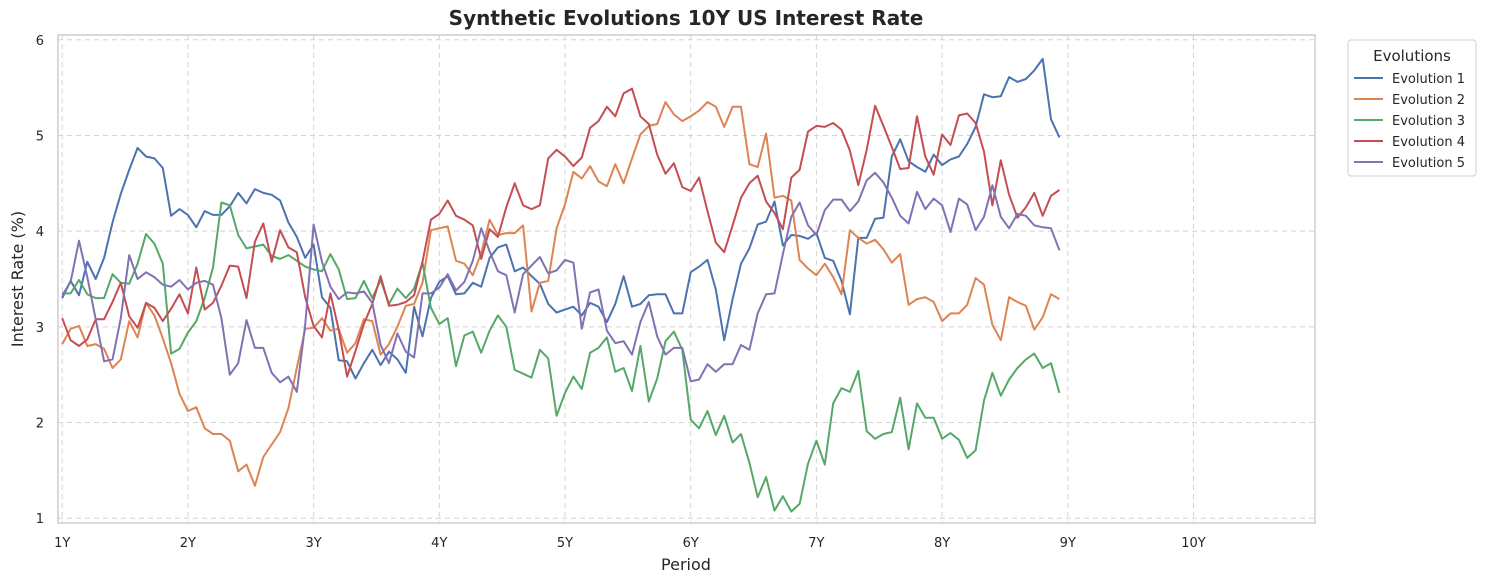 The width and height of the screenshot is (1485, 584). What do you see at coordinates (313, 543) in the screenshot?
I see `x-tick-label: 3Y` at bounding box center [313, 543].